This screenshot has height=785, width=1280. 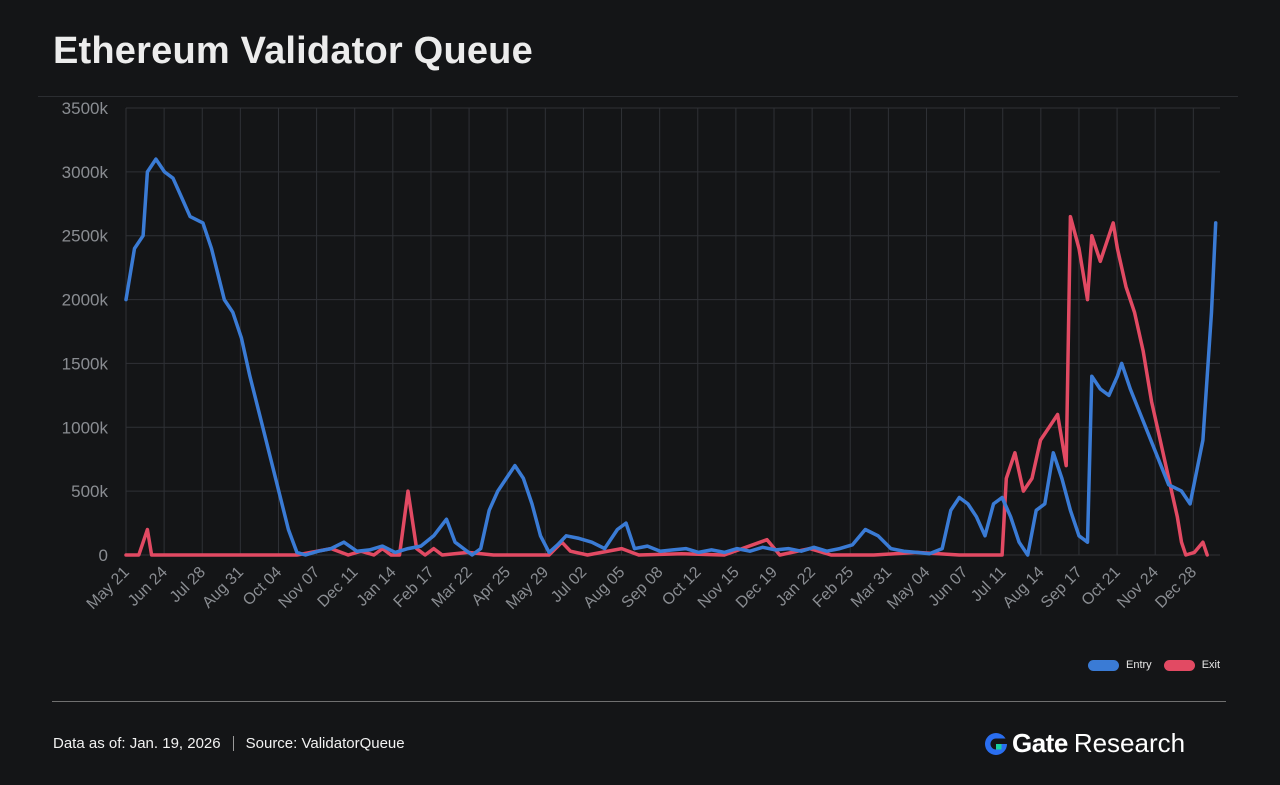 What do you see at coordinates (833, 587) in the screenshot?
I see `x-tick-label: Feb 25` at bounding box center [833, 587].